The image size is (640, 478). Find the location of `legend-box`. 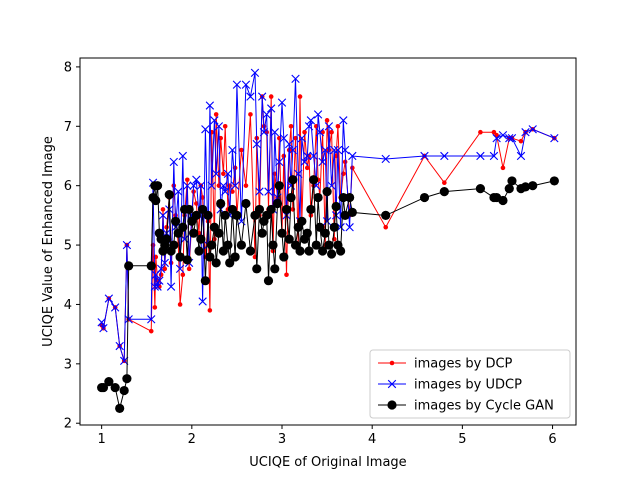

legend-box is located at coordinates (470, 384).